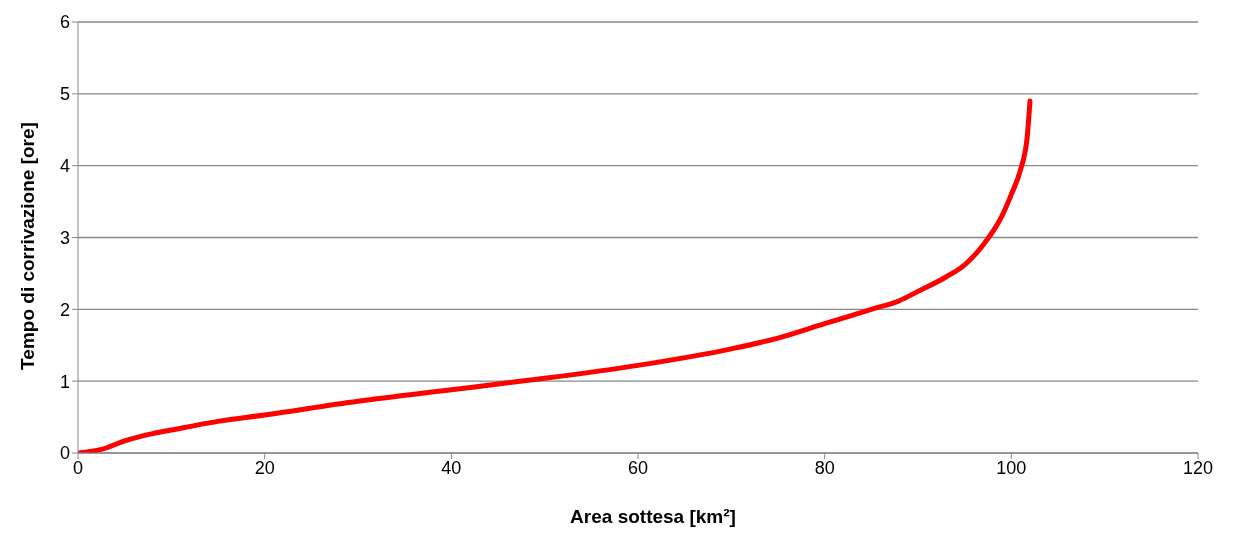  Describe the element at coordinates (64, 453) in the screenshot. I see `y-tick-label: 0` at that location.